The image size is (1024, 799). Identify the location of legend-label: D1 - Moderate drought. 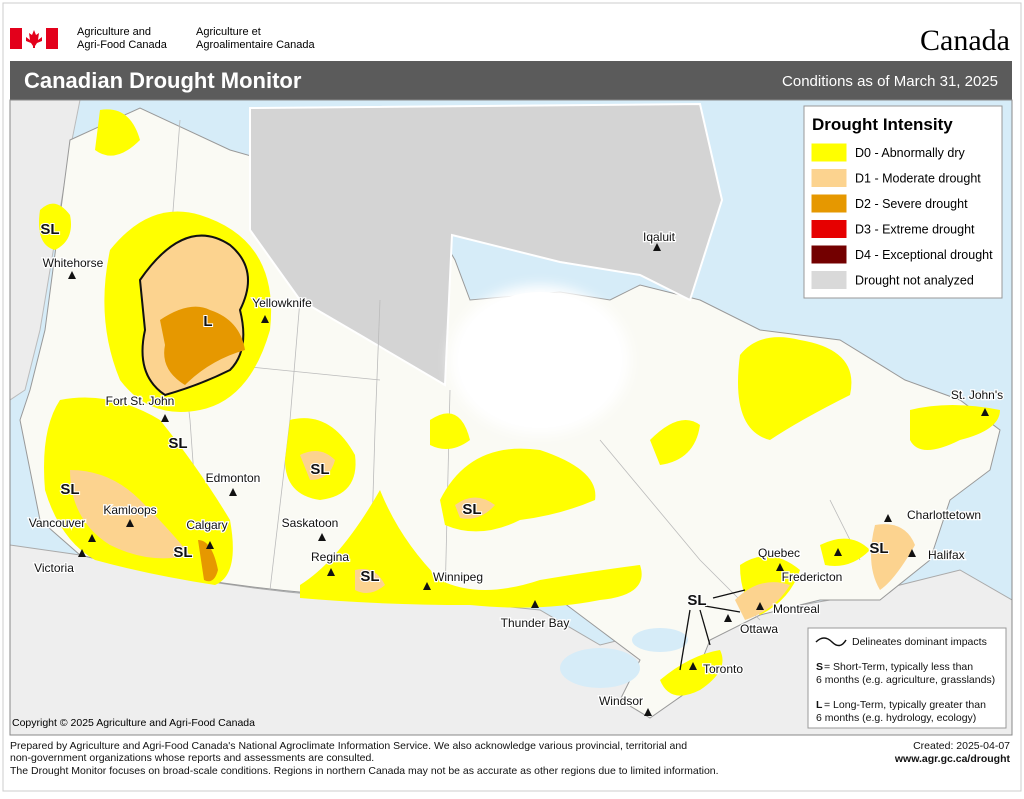
(918, 179).